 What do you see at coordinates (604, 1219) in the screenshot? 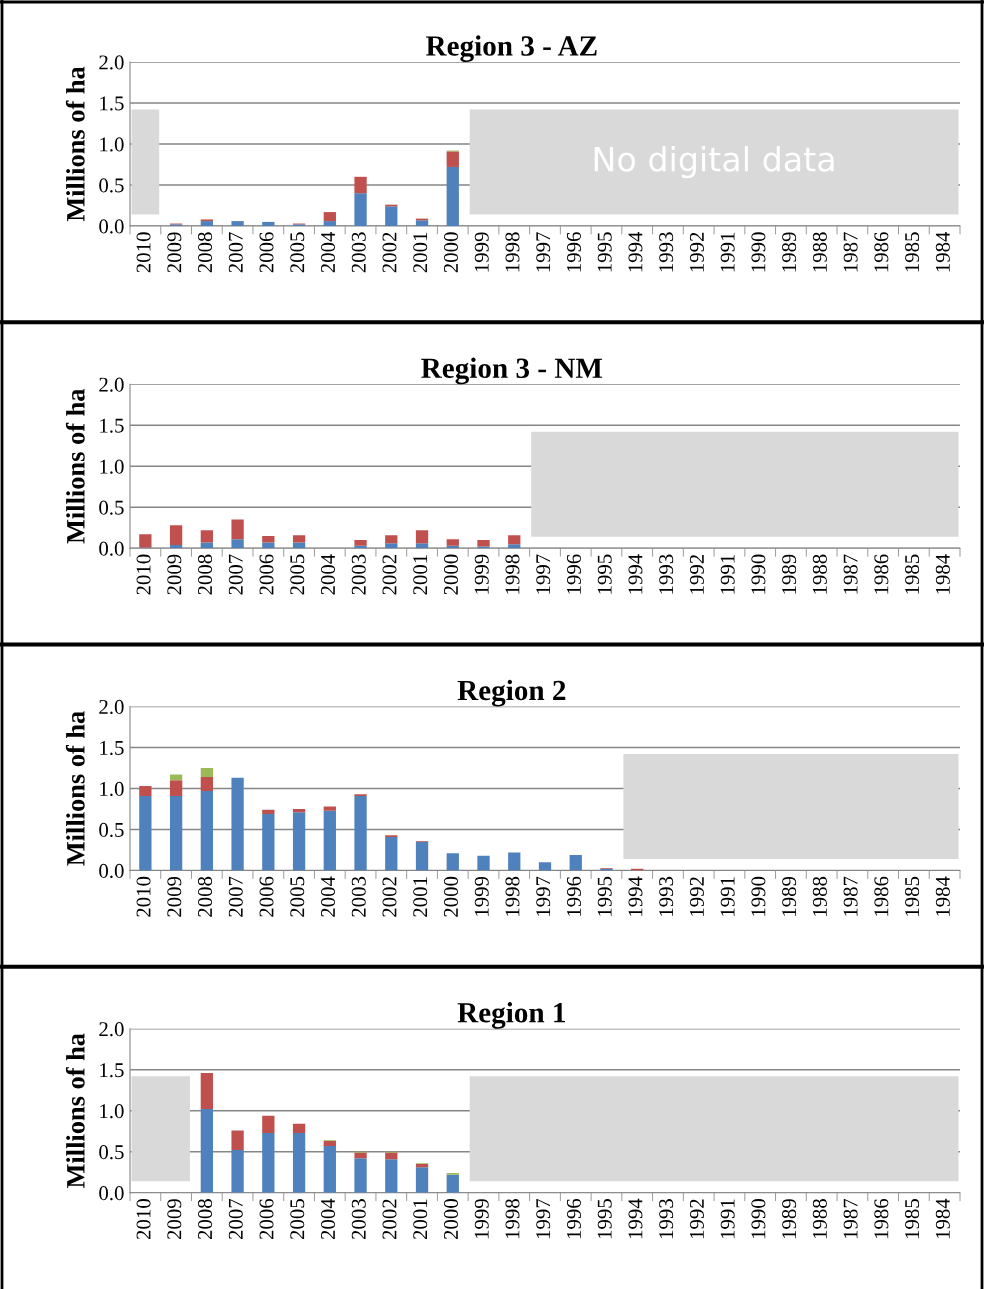
I see `x-tick-label: 1995` at bounding box center [604, 1219].